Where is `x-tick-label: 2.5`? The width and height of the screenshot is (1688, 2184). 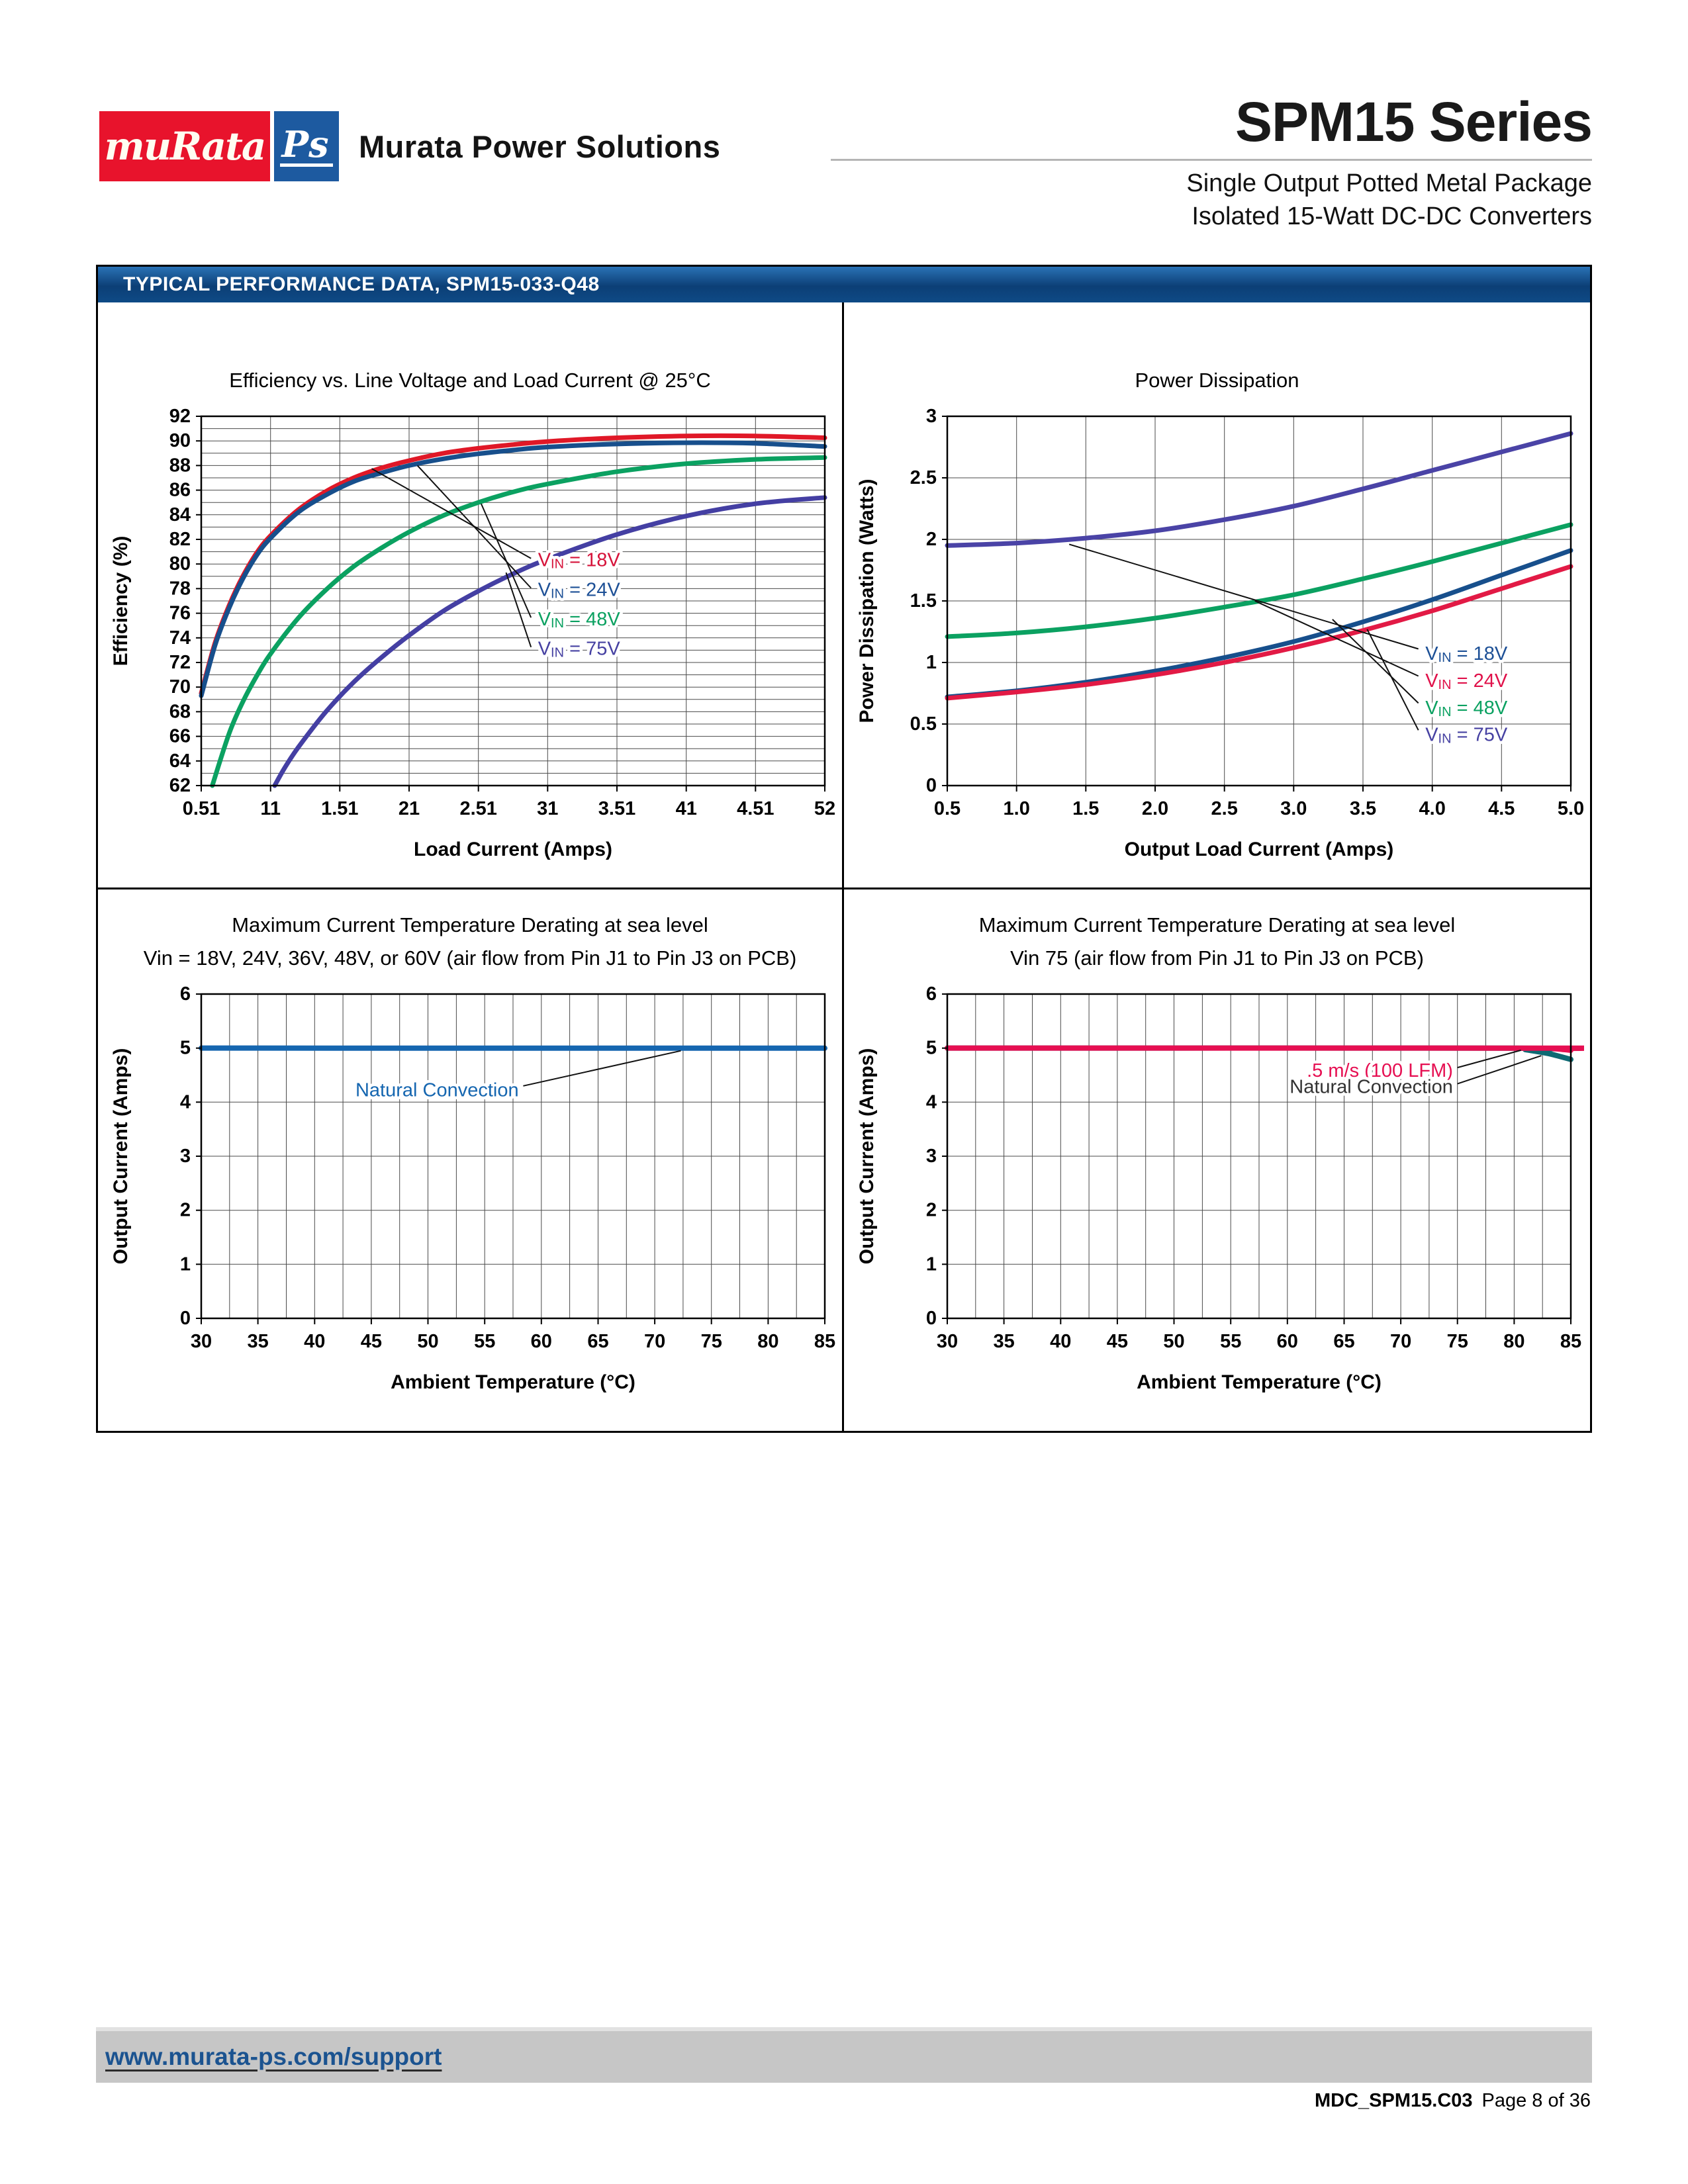
x-tick-label: 2.5 is located at coordinates (1224, 808).